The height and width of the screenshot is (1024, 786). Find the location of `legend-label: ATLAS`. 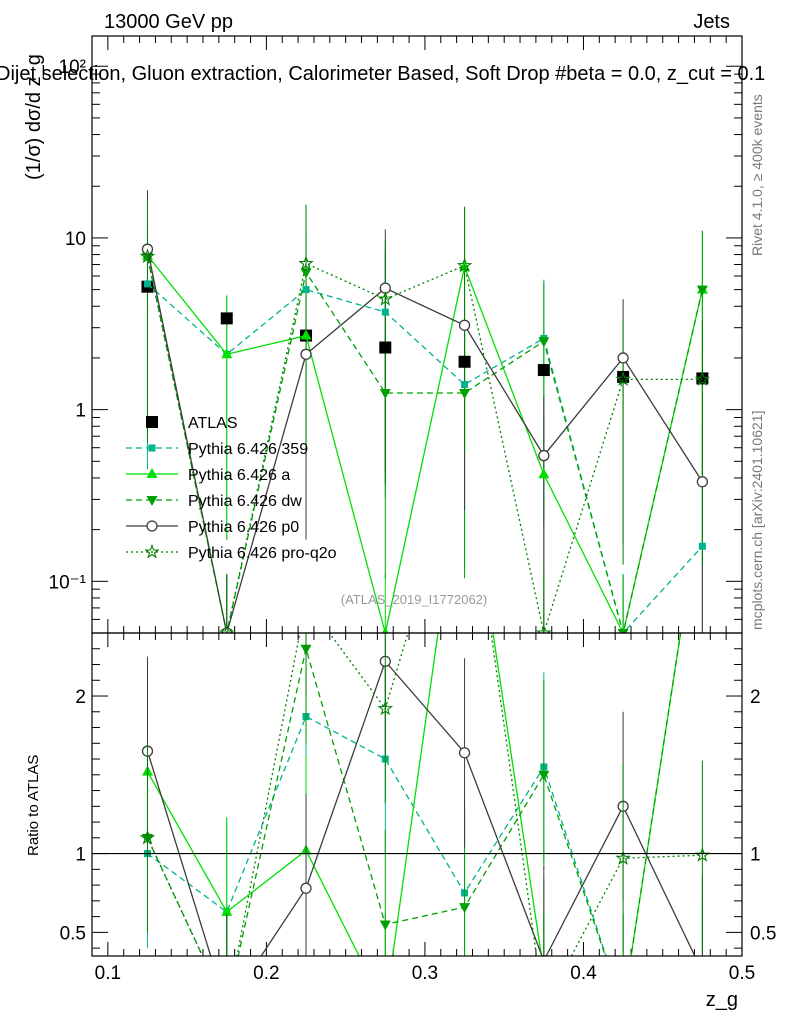

legend-label: ATLAS is located at coordinates (213, 423).